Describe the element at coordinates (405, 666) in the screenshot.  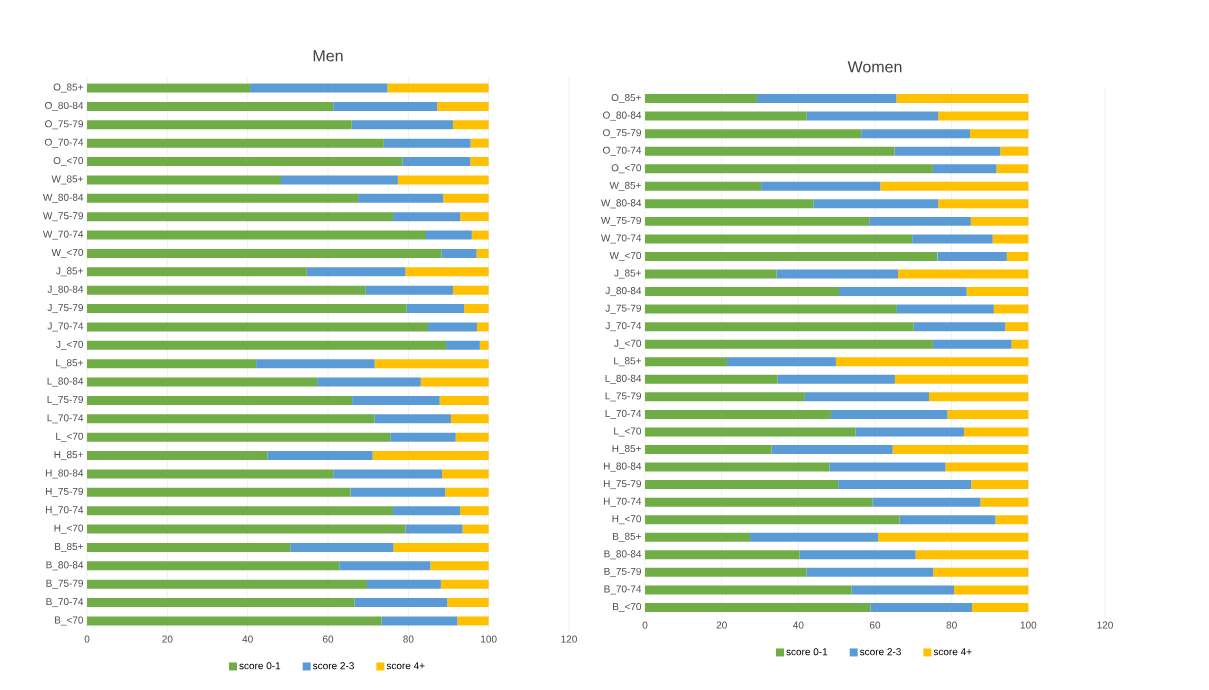
I see `legend-label: score 4+` at that location.